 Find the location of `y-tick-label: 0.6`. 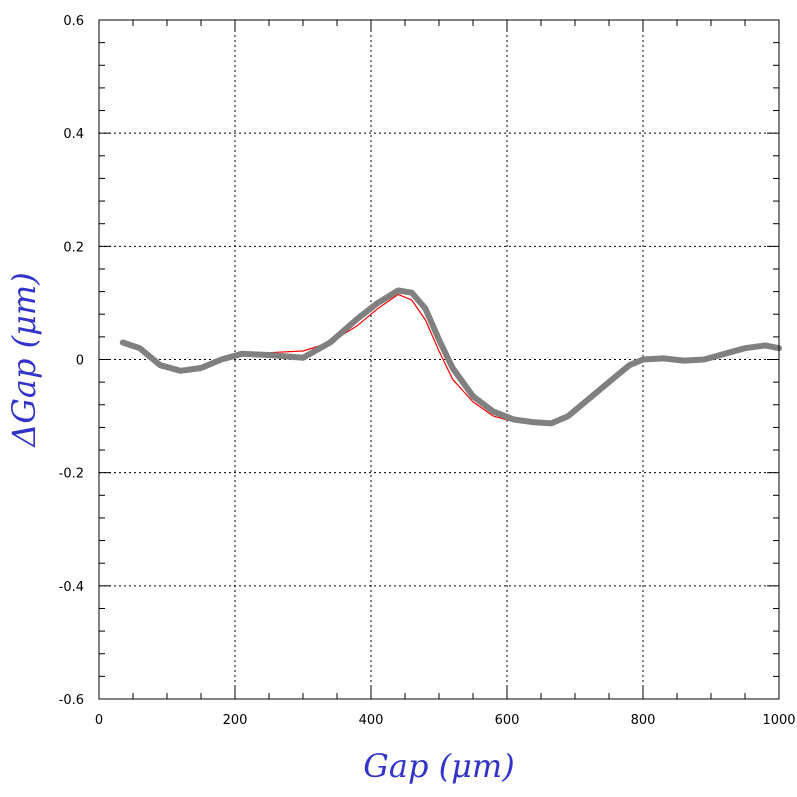

y-tick-label: 0.6 is located at coordinates (73, 21).